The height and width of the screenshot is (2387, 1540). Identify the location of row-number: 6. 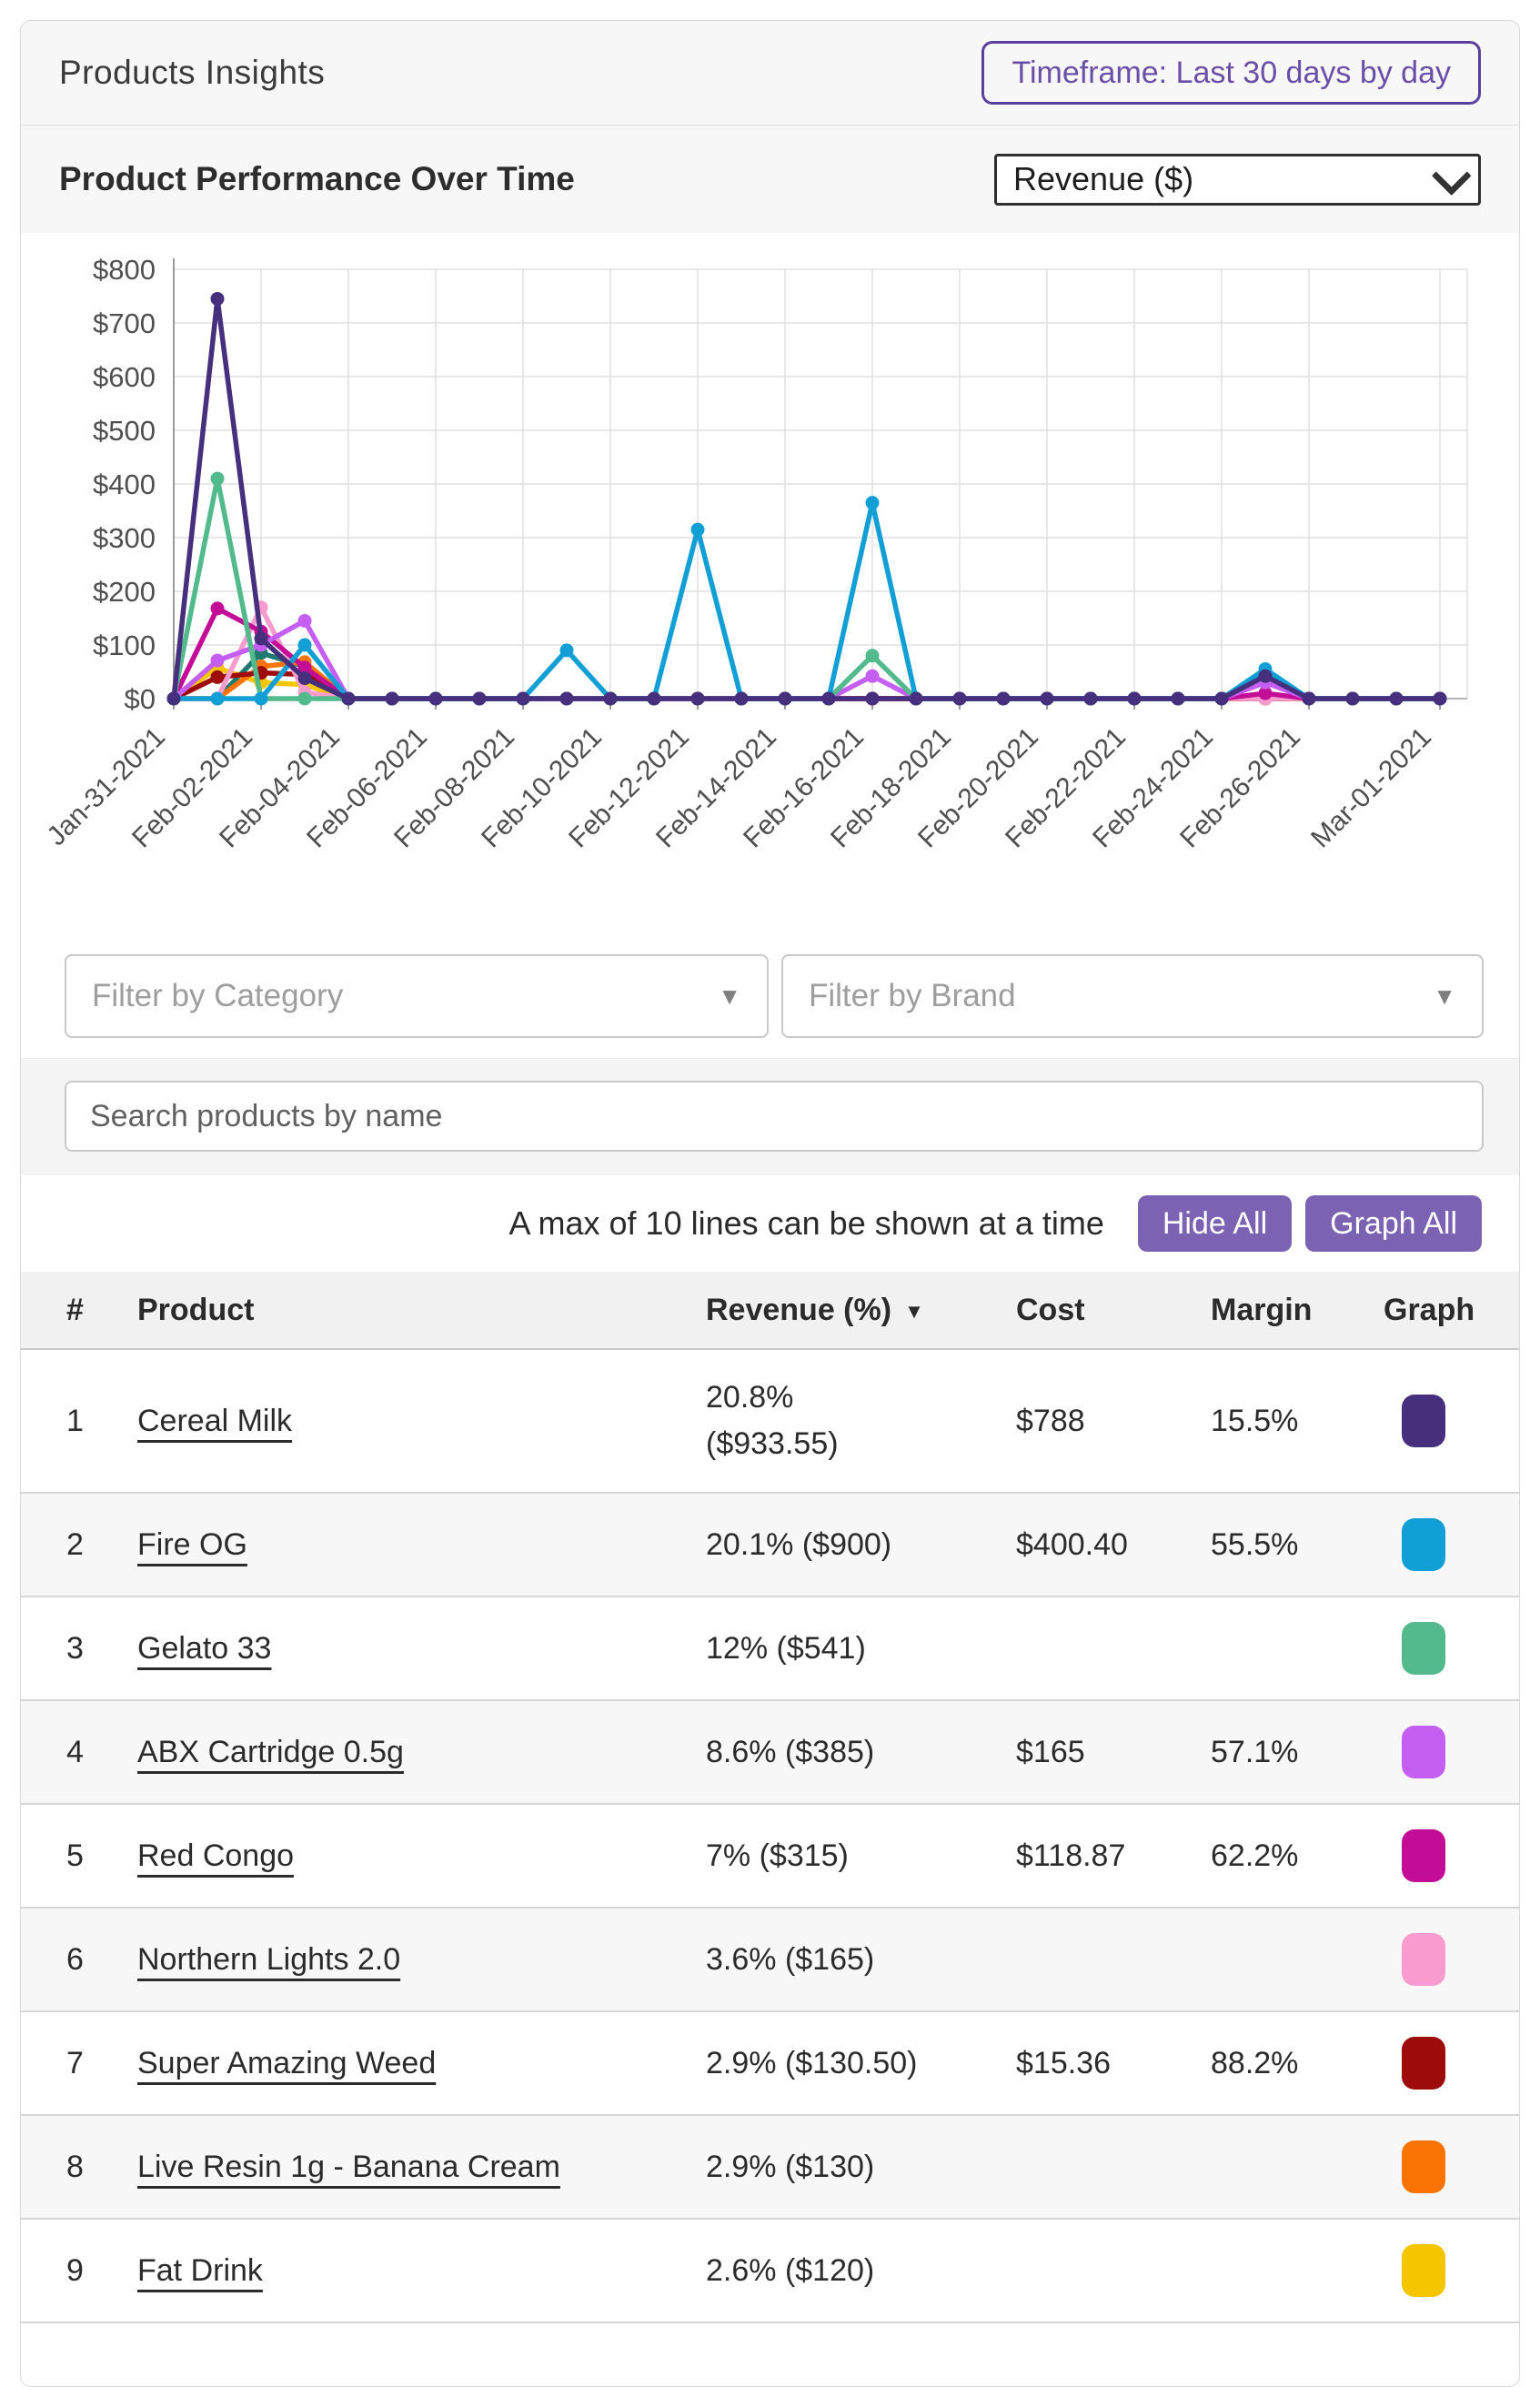
(75, 1959).